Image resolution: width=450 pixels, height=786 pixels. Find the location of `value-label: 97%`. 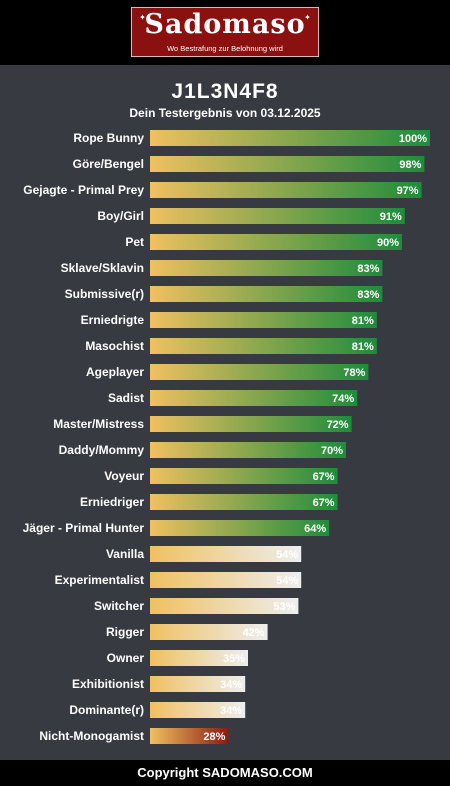

value-label: 97% is located at coordinates (408, 191).